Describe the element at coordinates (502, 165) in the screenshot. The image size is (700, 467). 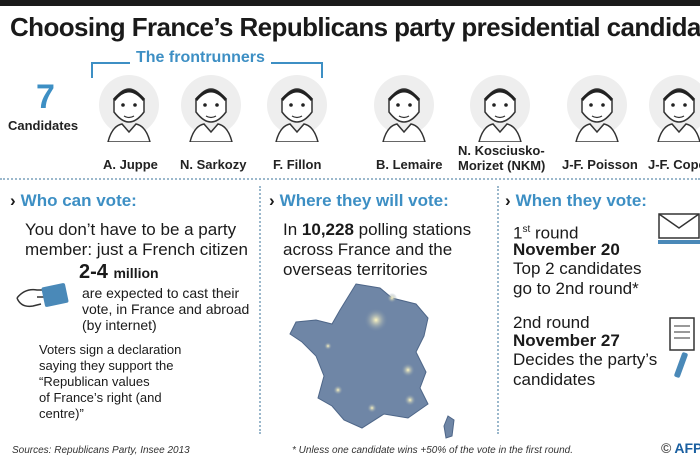
I see `candidate-name: Morizet (NKM)` at that location.